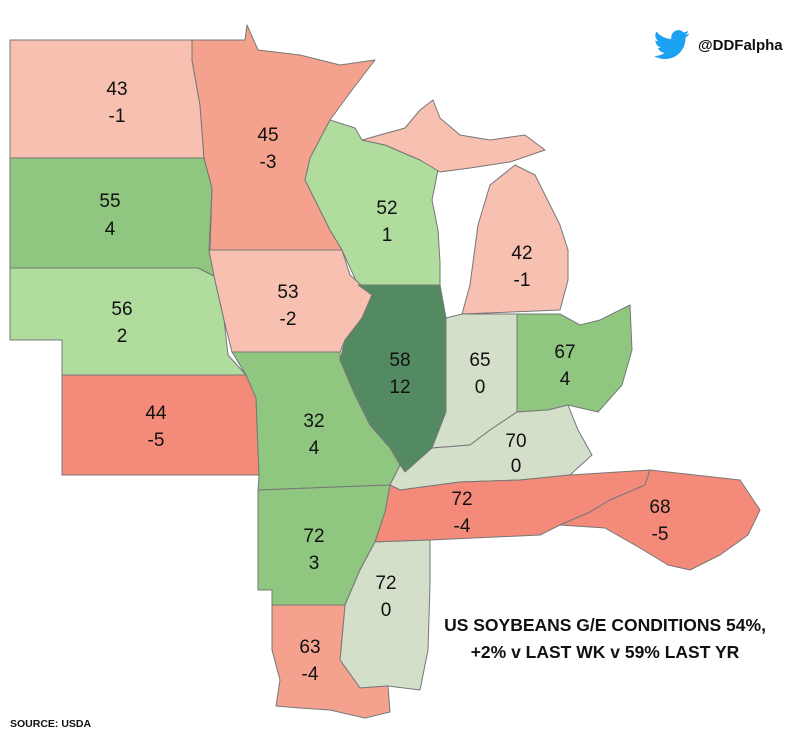 This screenshot has width=800, height=755. What do you see at coordinates (267, 135) in the screenshot?
I see `mn-value: 45` at bounding box center [267, 135].